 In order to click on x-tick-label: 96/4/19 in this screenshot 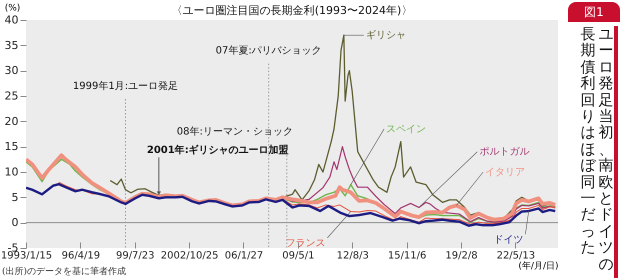, I will do `click(81, 256)`.